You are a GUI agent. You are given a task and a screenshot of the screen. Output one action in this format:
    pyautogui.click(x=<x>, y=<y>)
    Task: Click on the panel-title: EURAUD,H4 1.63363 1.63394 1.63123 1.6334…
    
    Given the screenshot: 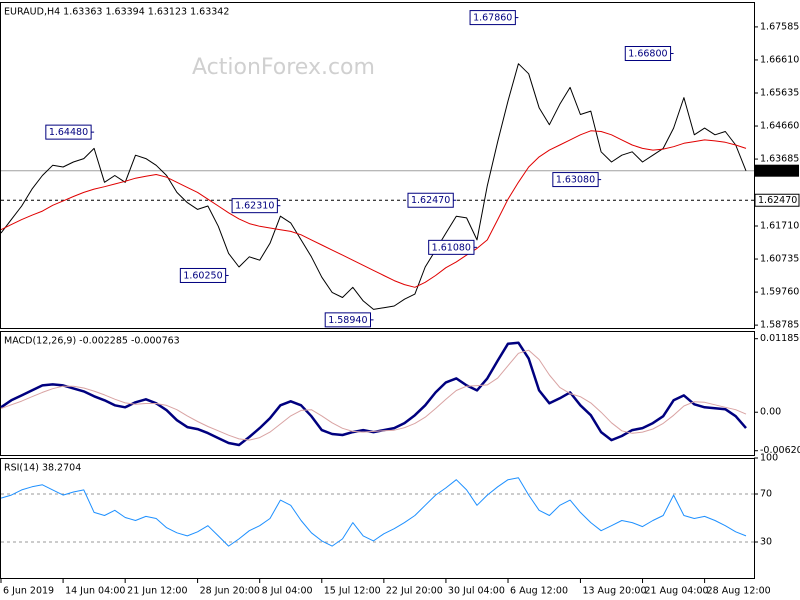 What is the action you would take?
    pyautogui.click(x=116, y=12)
    